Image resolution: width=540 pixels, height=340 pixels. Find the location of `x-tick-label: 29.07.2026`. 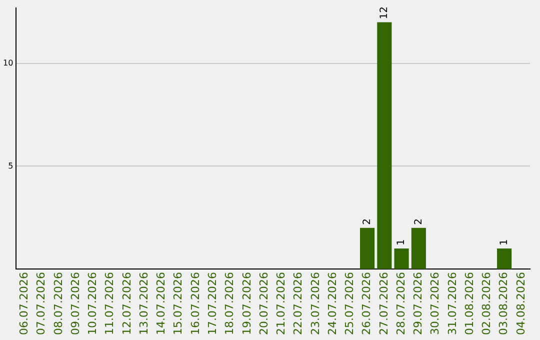

x-tick-label: 29.07.2026 is located at coordinates (418, 304).